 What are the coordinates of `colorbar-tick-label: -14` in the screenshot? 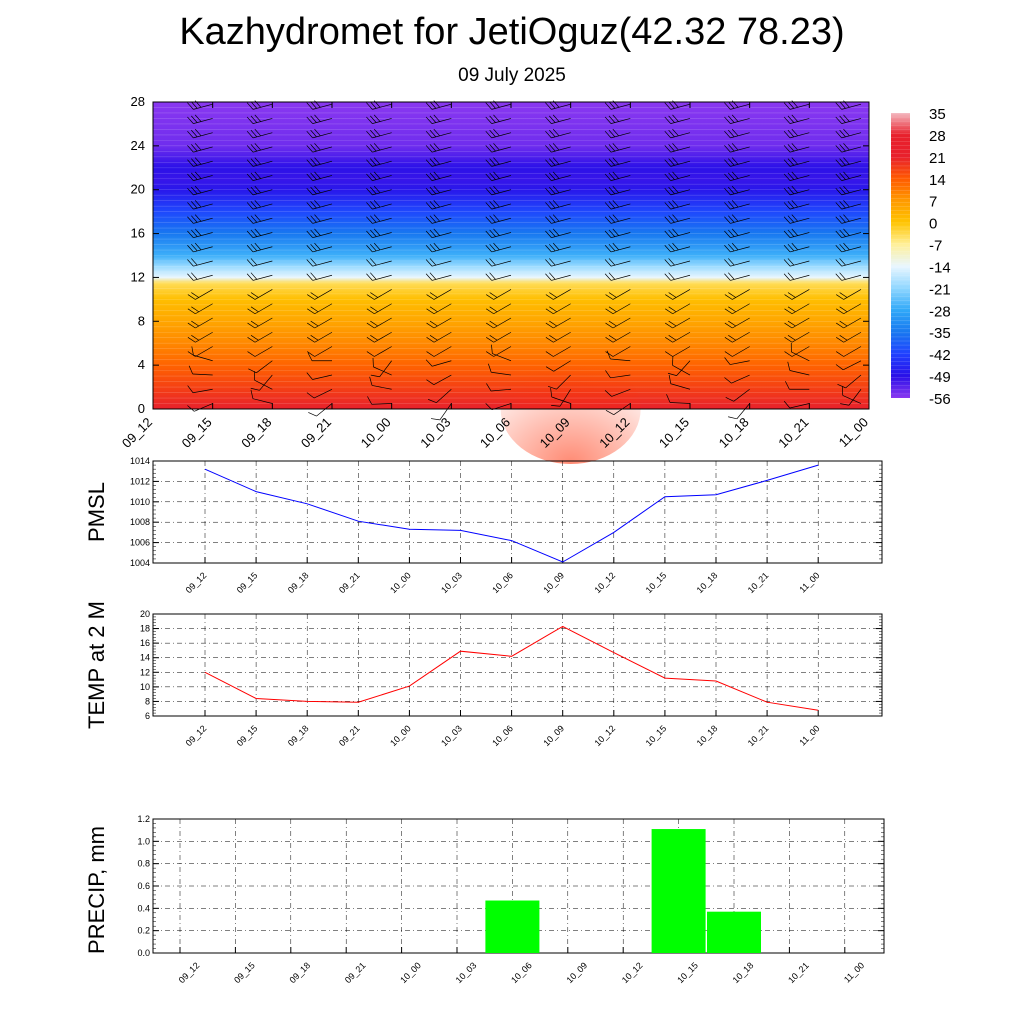 It's located at (940, 267).